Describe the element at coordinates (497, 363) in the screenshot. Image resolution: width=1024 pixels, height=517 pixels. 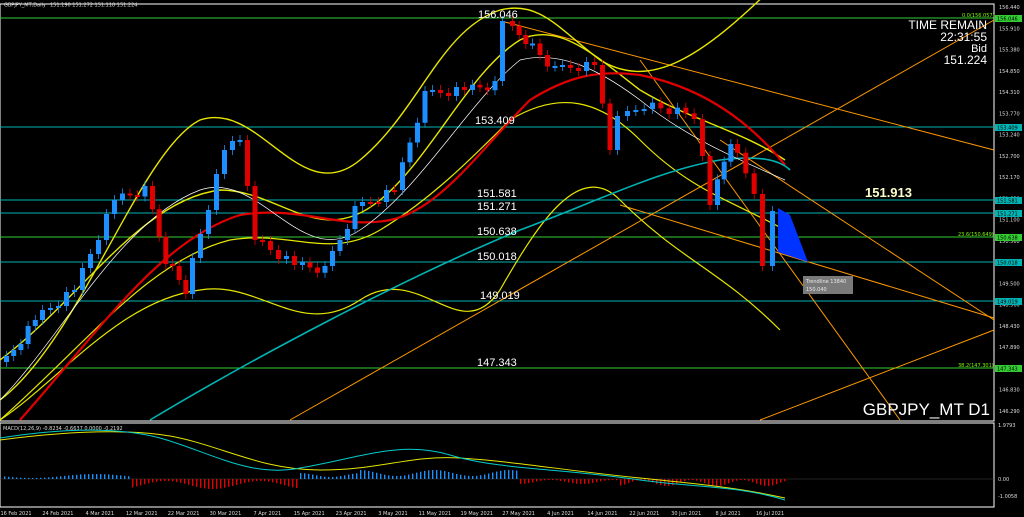
I see `level-label-147343: 147.343` at that location.